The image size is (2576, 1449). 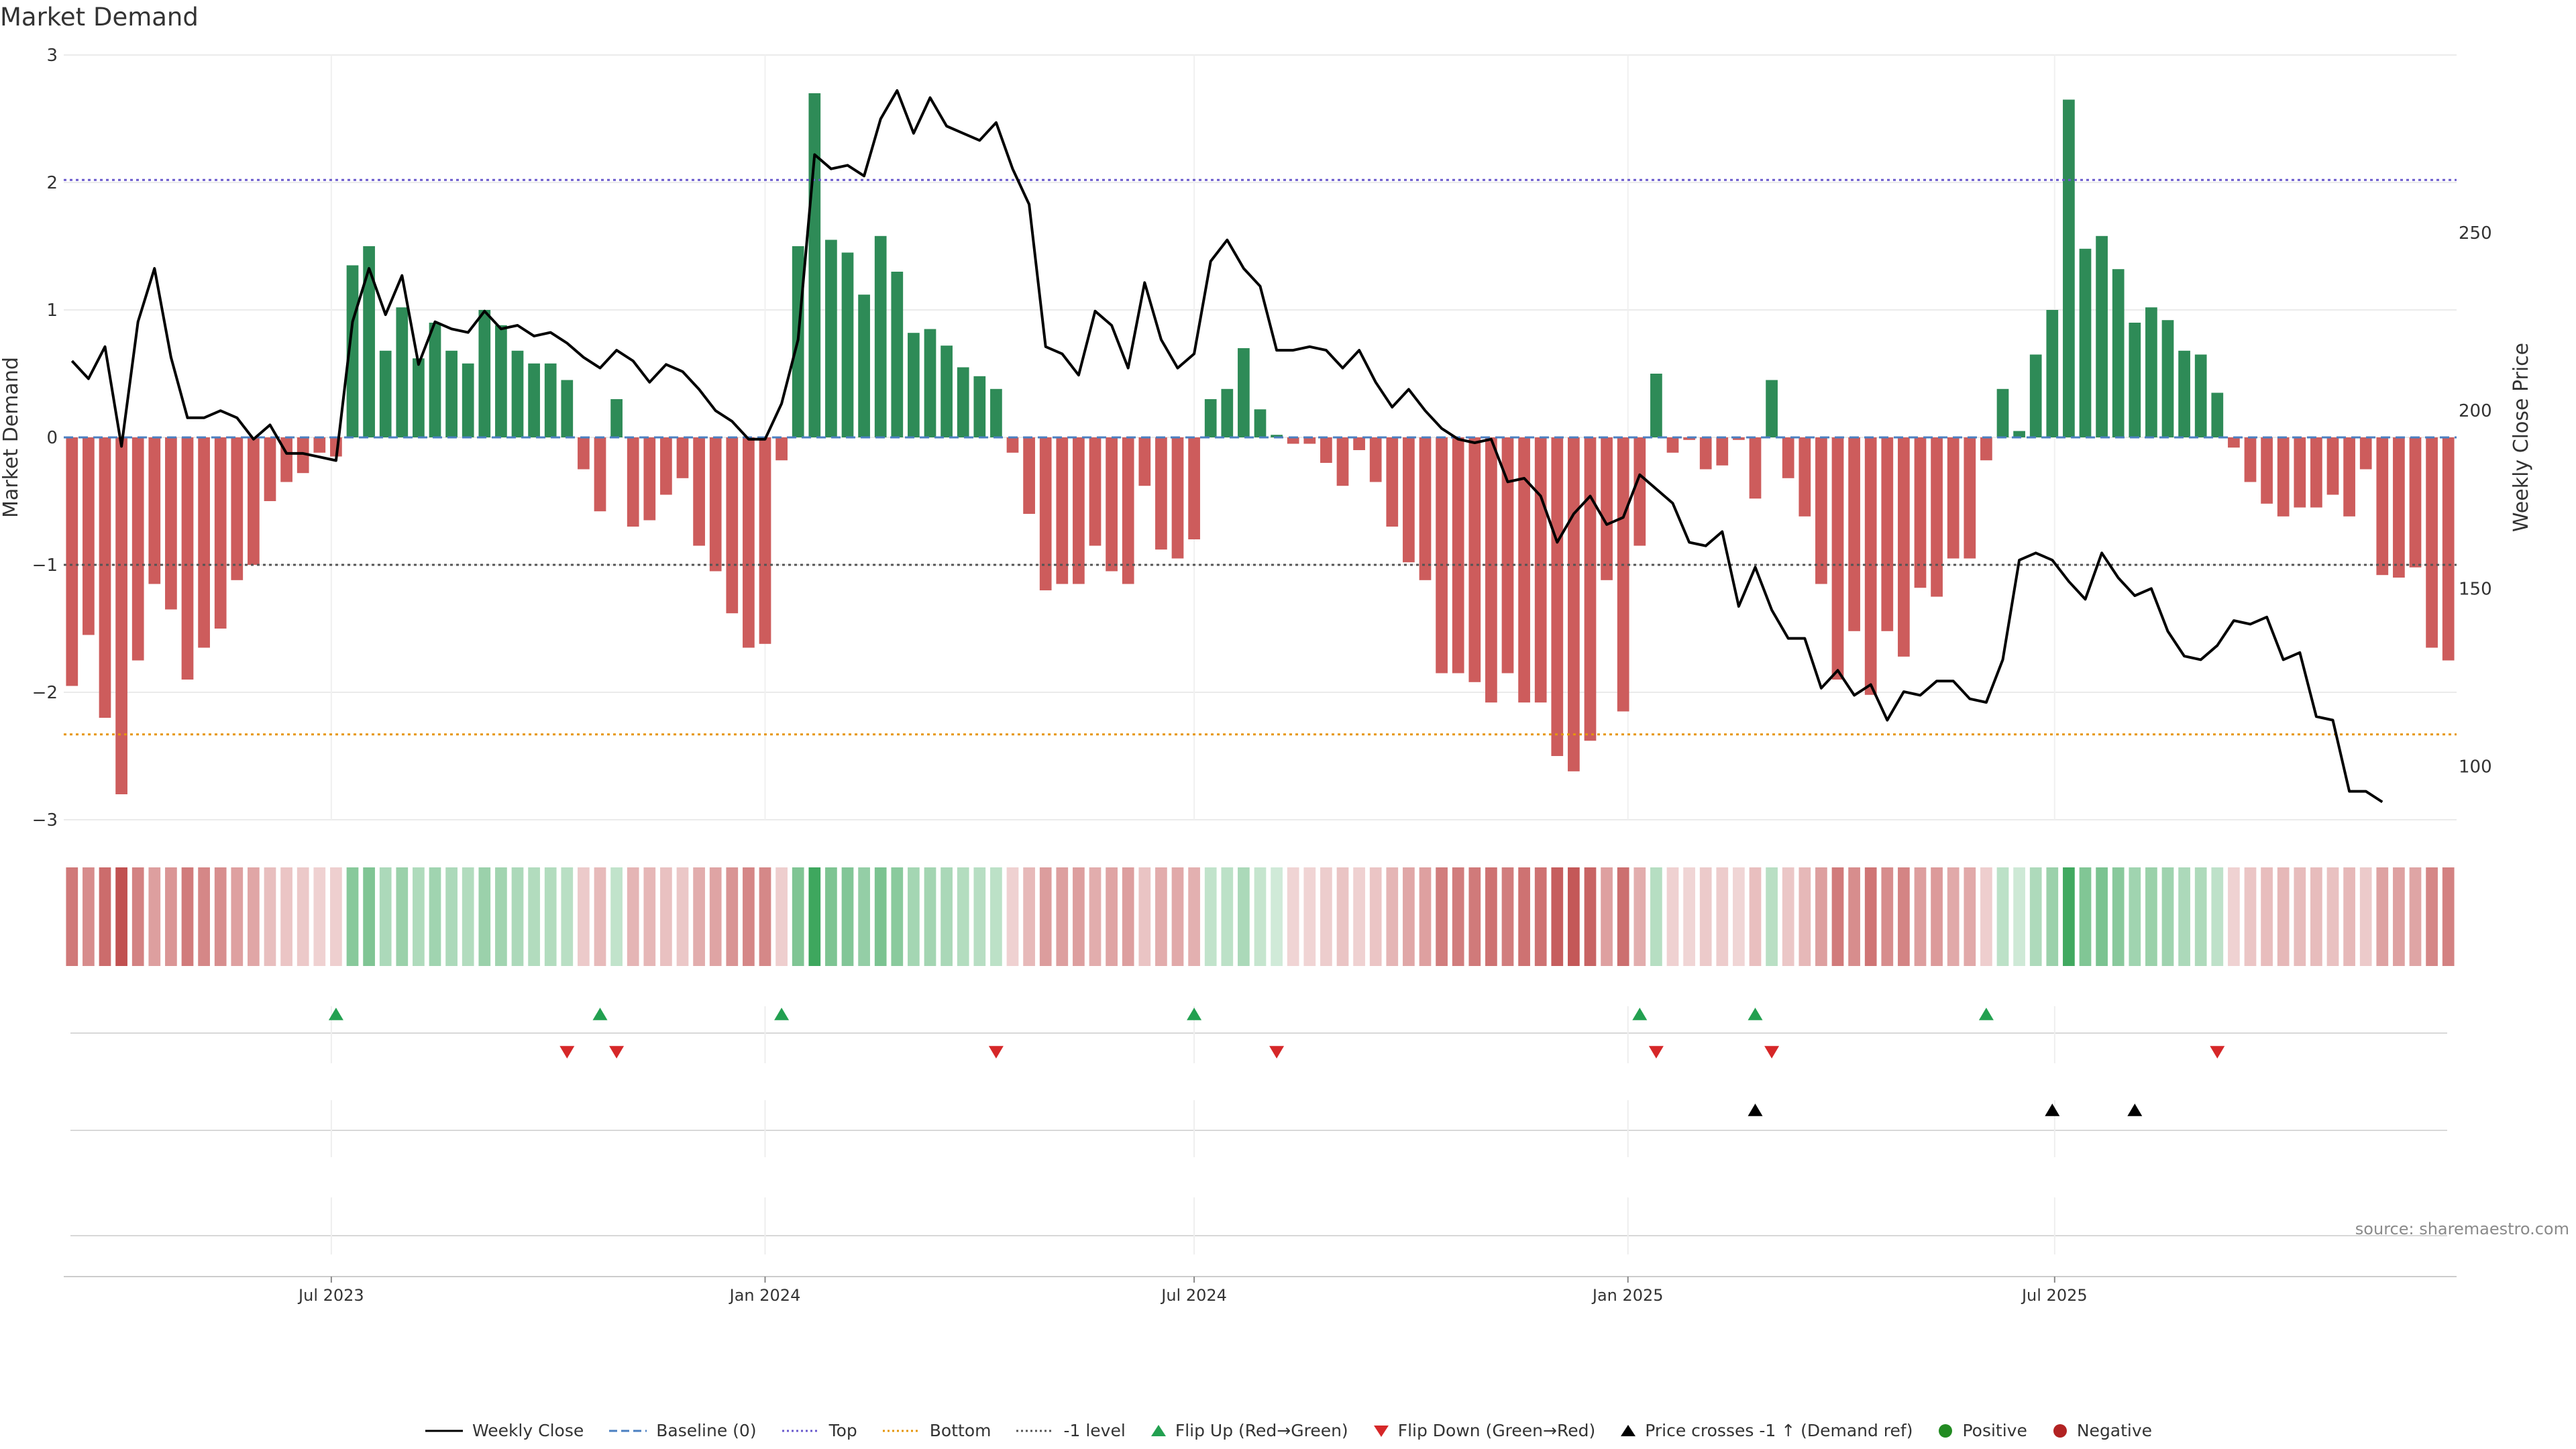 I want to click on legend-label: Flip Down (Green→Red), so click(x=1496, y=1430).